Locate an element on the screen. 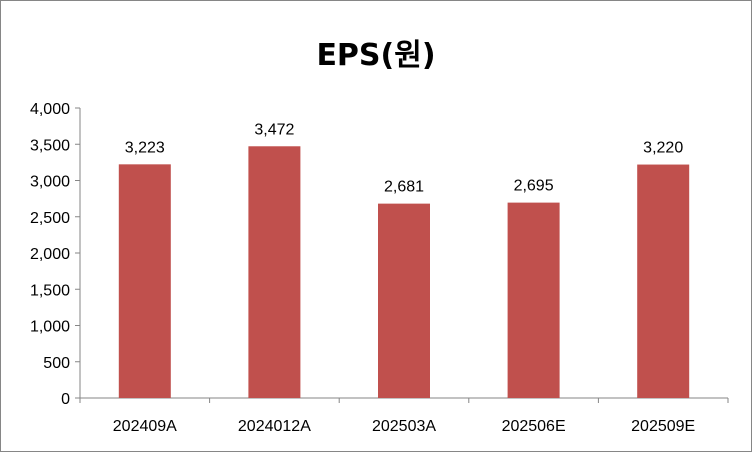 The width and height of the screenshot is (752, 452). y-tick-label: 1,000 is located at coordinates (50, 327).